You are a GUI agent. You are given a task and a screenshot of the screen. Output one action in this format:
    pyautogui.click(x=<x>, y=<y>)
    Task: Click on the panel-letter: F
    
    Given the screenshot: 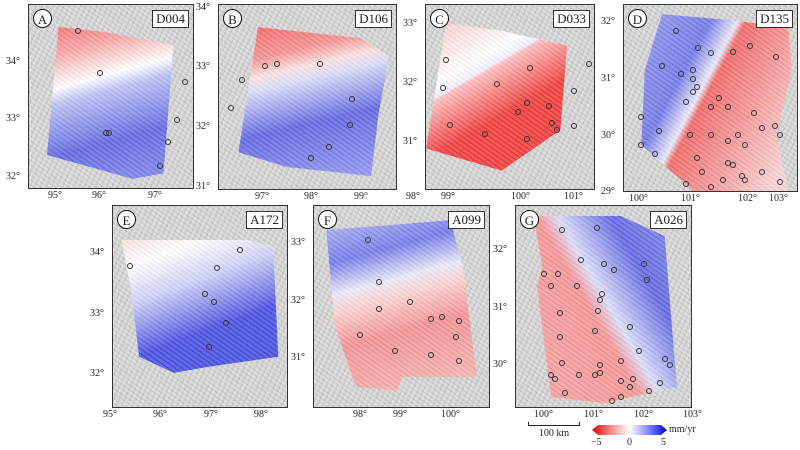 What is the action you would take?
    pyautogui.click(x=327, y=219)
    